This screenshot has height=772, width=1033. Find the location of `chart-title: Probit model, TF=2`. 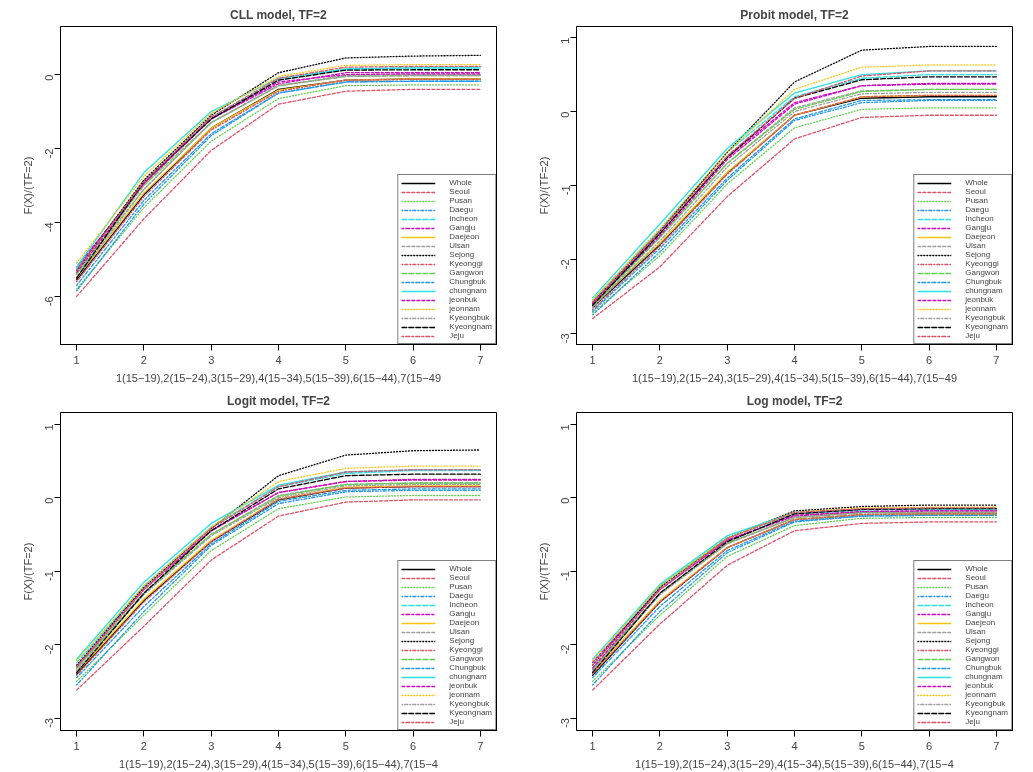

chart-title: Probit model, TF=2 is located at coordinates (794, 14).